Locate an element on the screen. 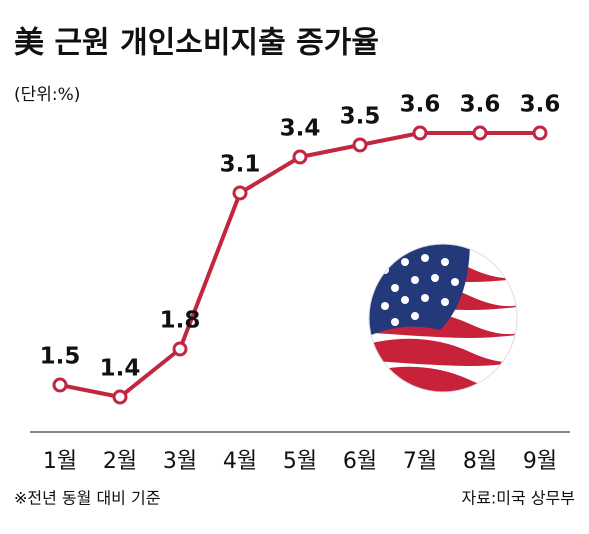 The height and width of the screenshot is (534, 589). flag-outline is located at coordinates (443, 318).